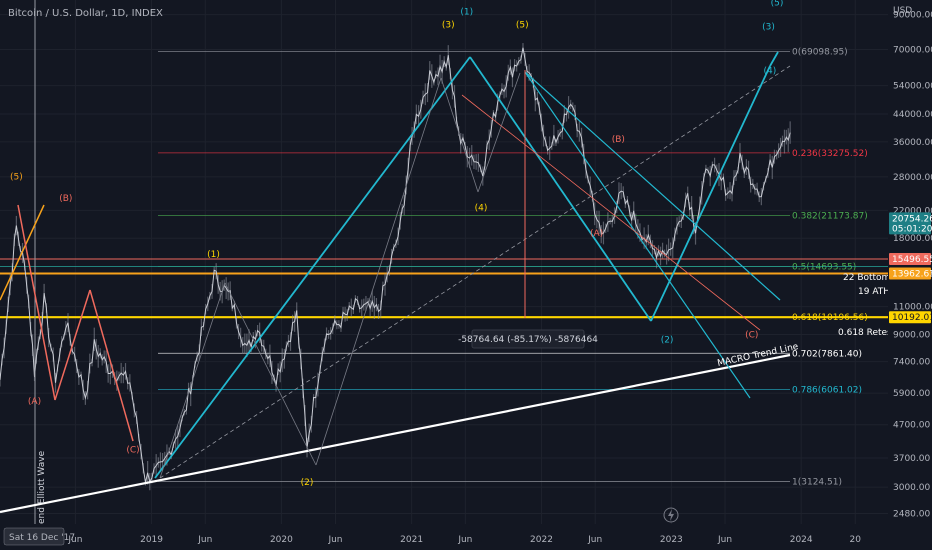 This screenshot has width=932, height=550. What do you see at coordinates (830, 154) in the screenshot?
I see `fib-label: 0.236(33275.52)` at bounding box center [830, 154].